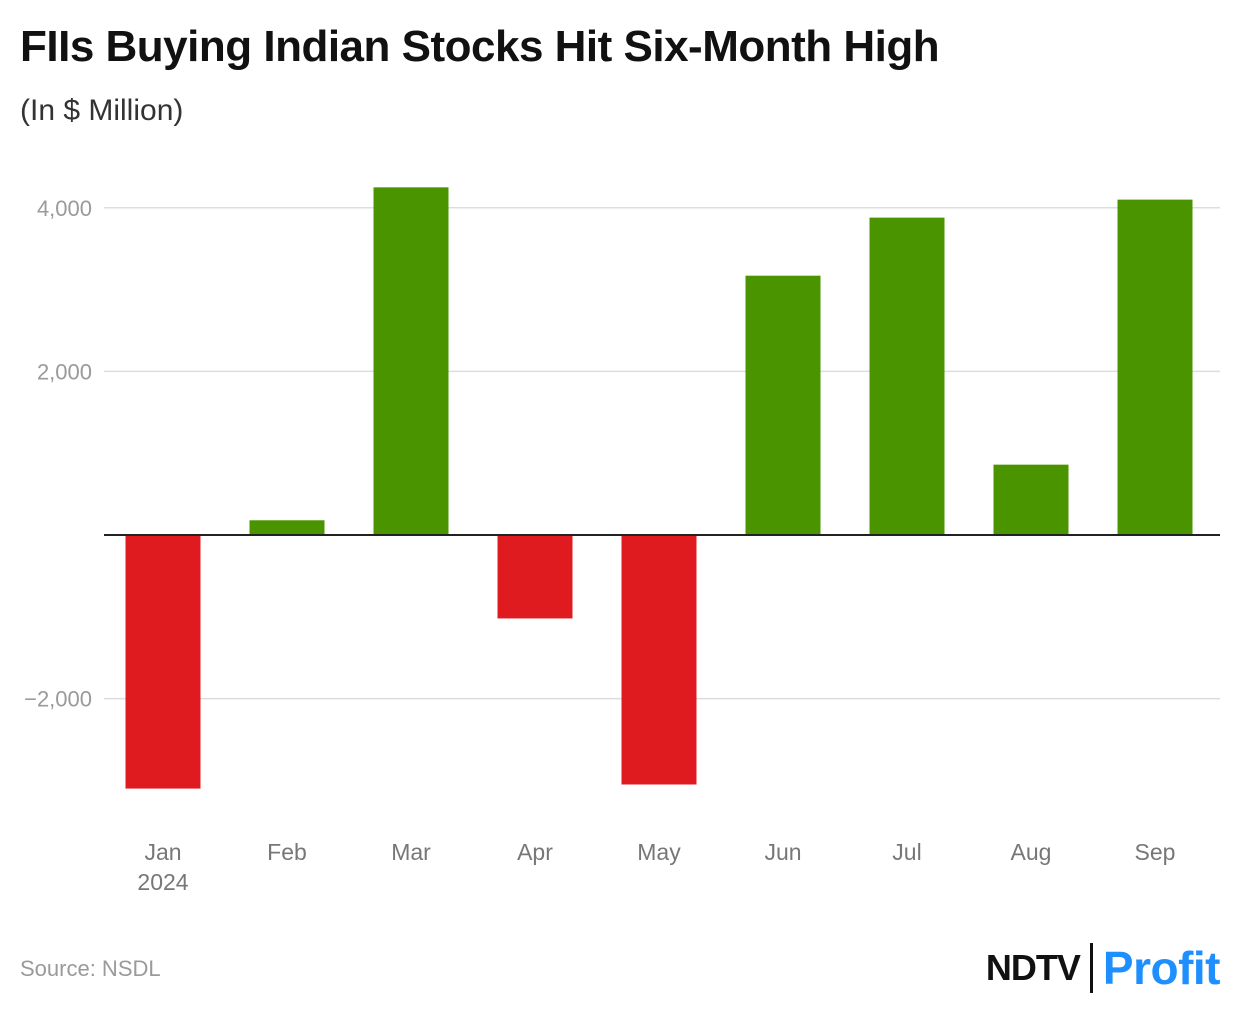  What do you see at coordinates (1033, 967) in the screenshot?
I see `logo-ndtv-text: NDTV` at bounding box center [1033, 967].